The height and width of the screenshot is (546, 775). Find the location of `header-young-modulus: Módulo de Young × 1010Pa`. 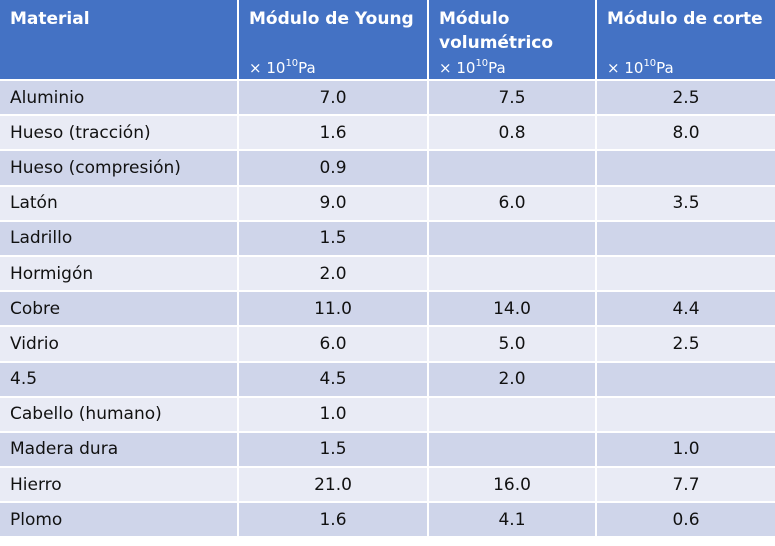

header-young-modulus: Módulo de Young × 1010Pa is located at coordinates (333, 40).